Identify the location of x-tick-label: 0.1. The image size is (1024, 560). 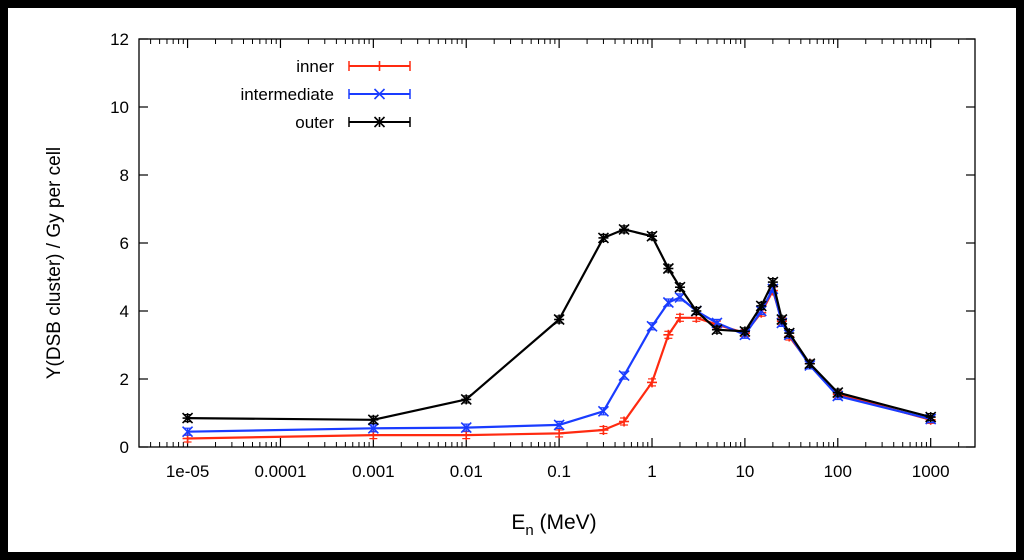
(559, 471).